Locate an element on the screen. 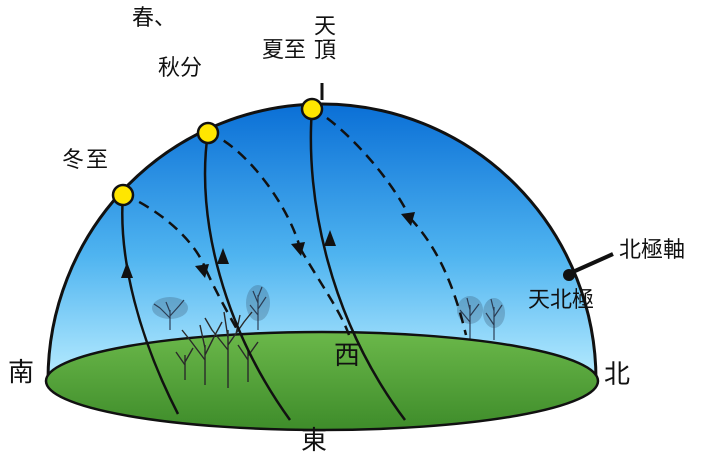 The height and width of the screenshot is (461, 702). label-celestial-north-pole: 天北極 is located at coordinates (561, 300).